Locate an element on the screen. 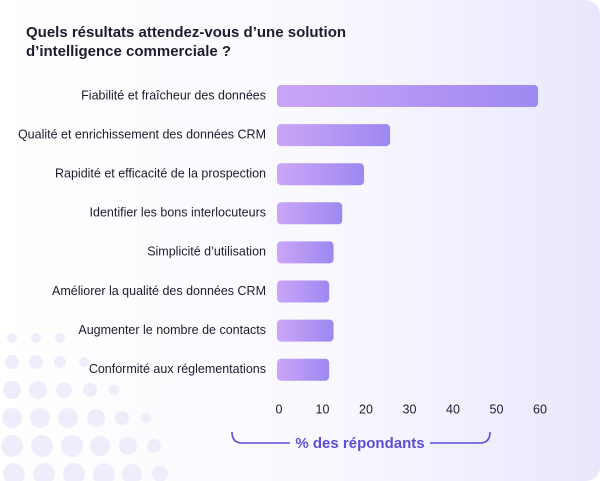 This screenshot has width=600, height=481. x-tick-label: 30 is located at coordinates (410, 409).